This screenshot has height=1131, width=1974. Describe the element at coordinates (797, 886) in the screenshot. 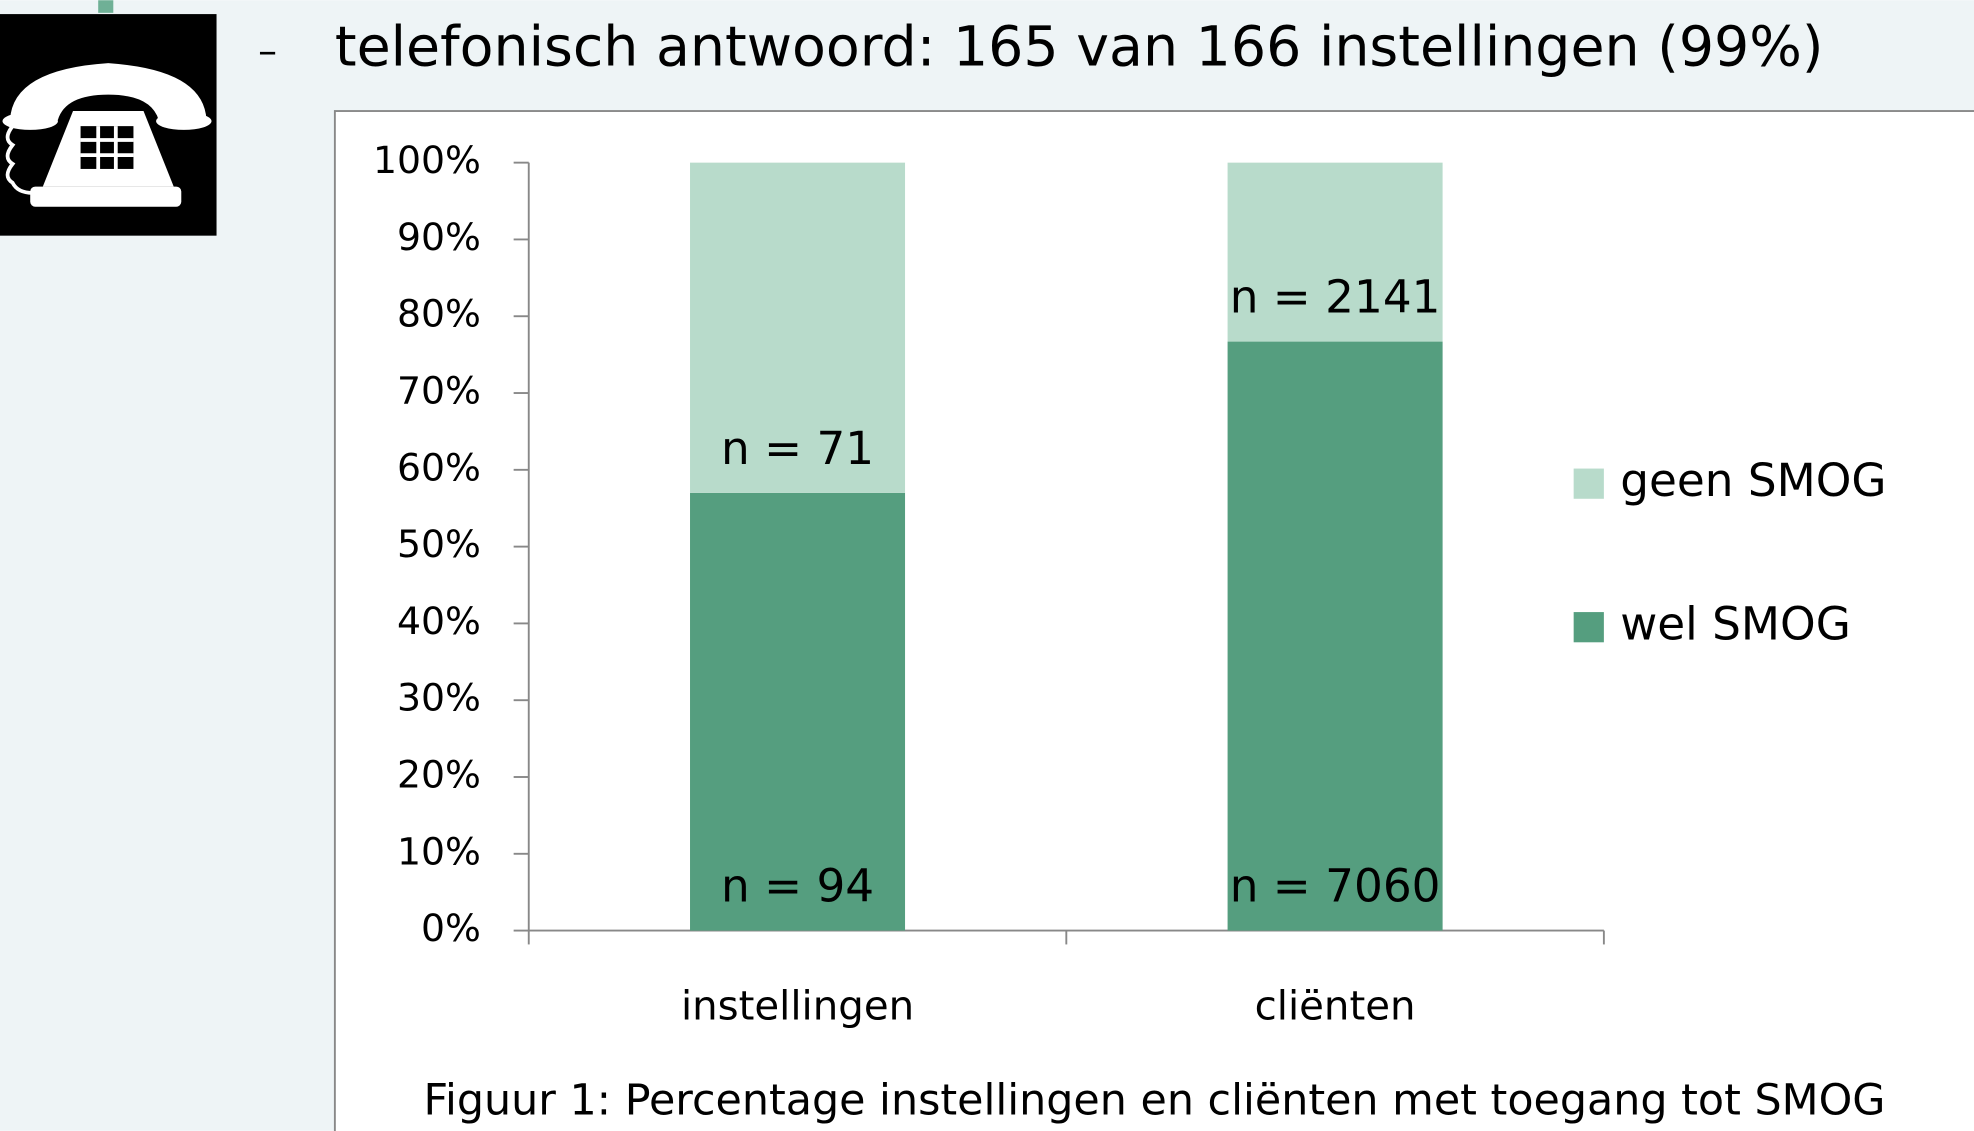

I see `segment-annotation: n = 94` at that location.